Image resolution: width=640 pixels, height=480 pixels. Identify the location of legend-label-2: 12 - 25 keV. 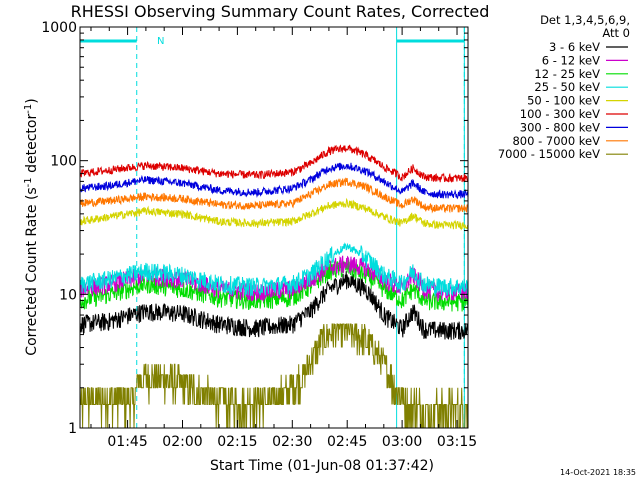
(567, 74).